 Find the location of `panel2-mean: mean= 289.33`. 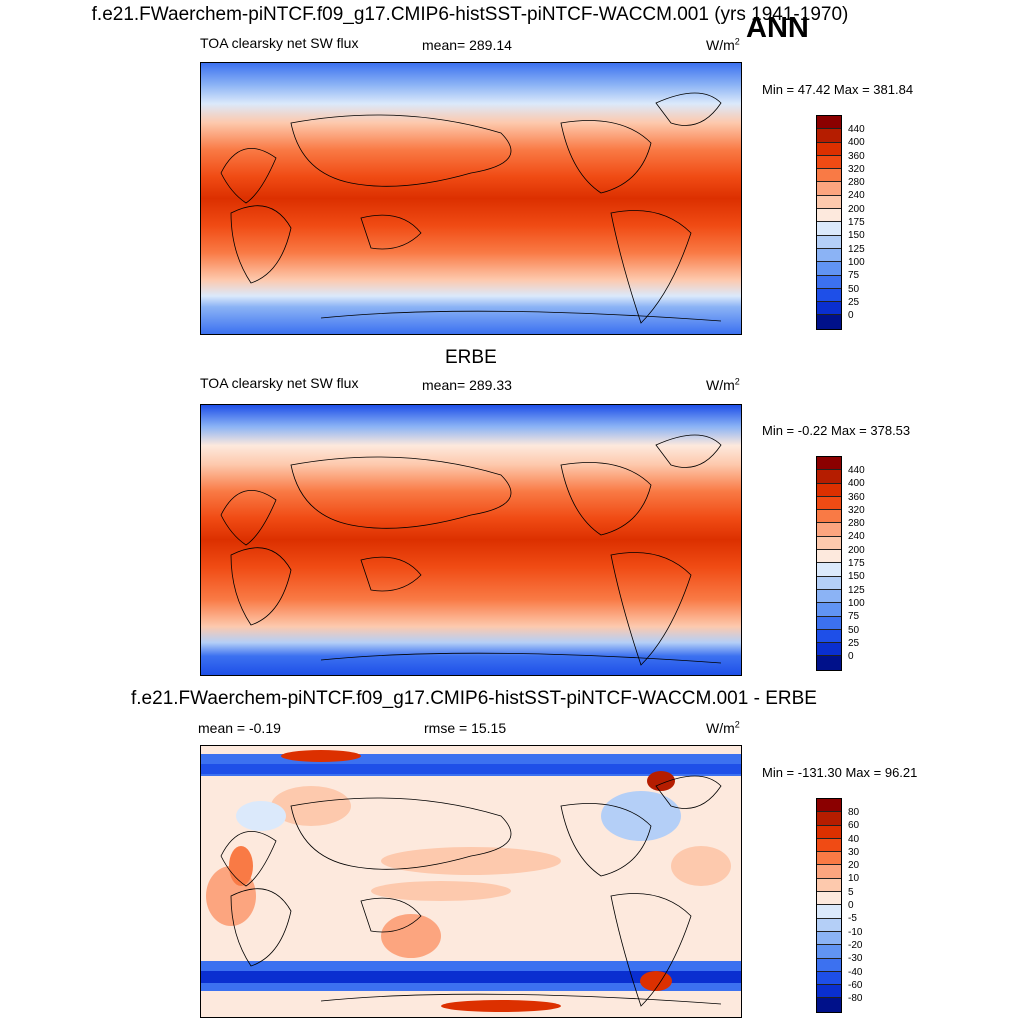

panel2-mean: mean= 289.33 is located at coordinates (467, 385).